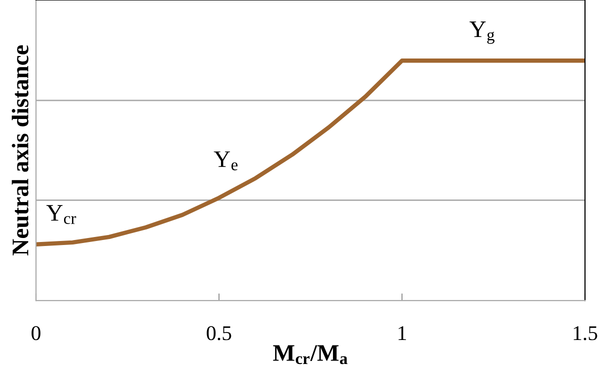  What do you see at coordinates (226, 160) in the screenshot?
I see `annotation: Y$_{e}$` at bounding box center [226, 160].